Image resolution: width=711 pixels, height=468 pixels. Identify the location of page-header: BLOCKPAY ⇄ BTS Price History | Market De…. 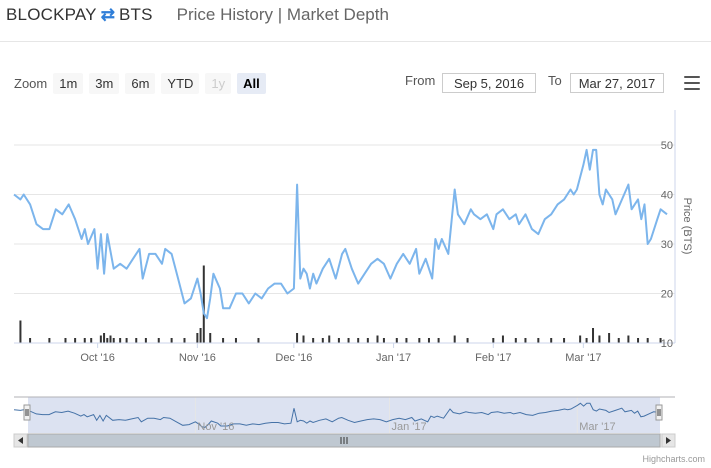
(197, 15).